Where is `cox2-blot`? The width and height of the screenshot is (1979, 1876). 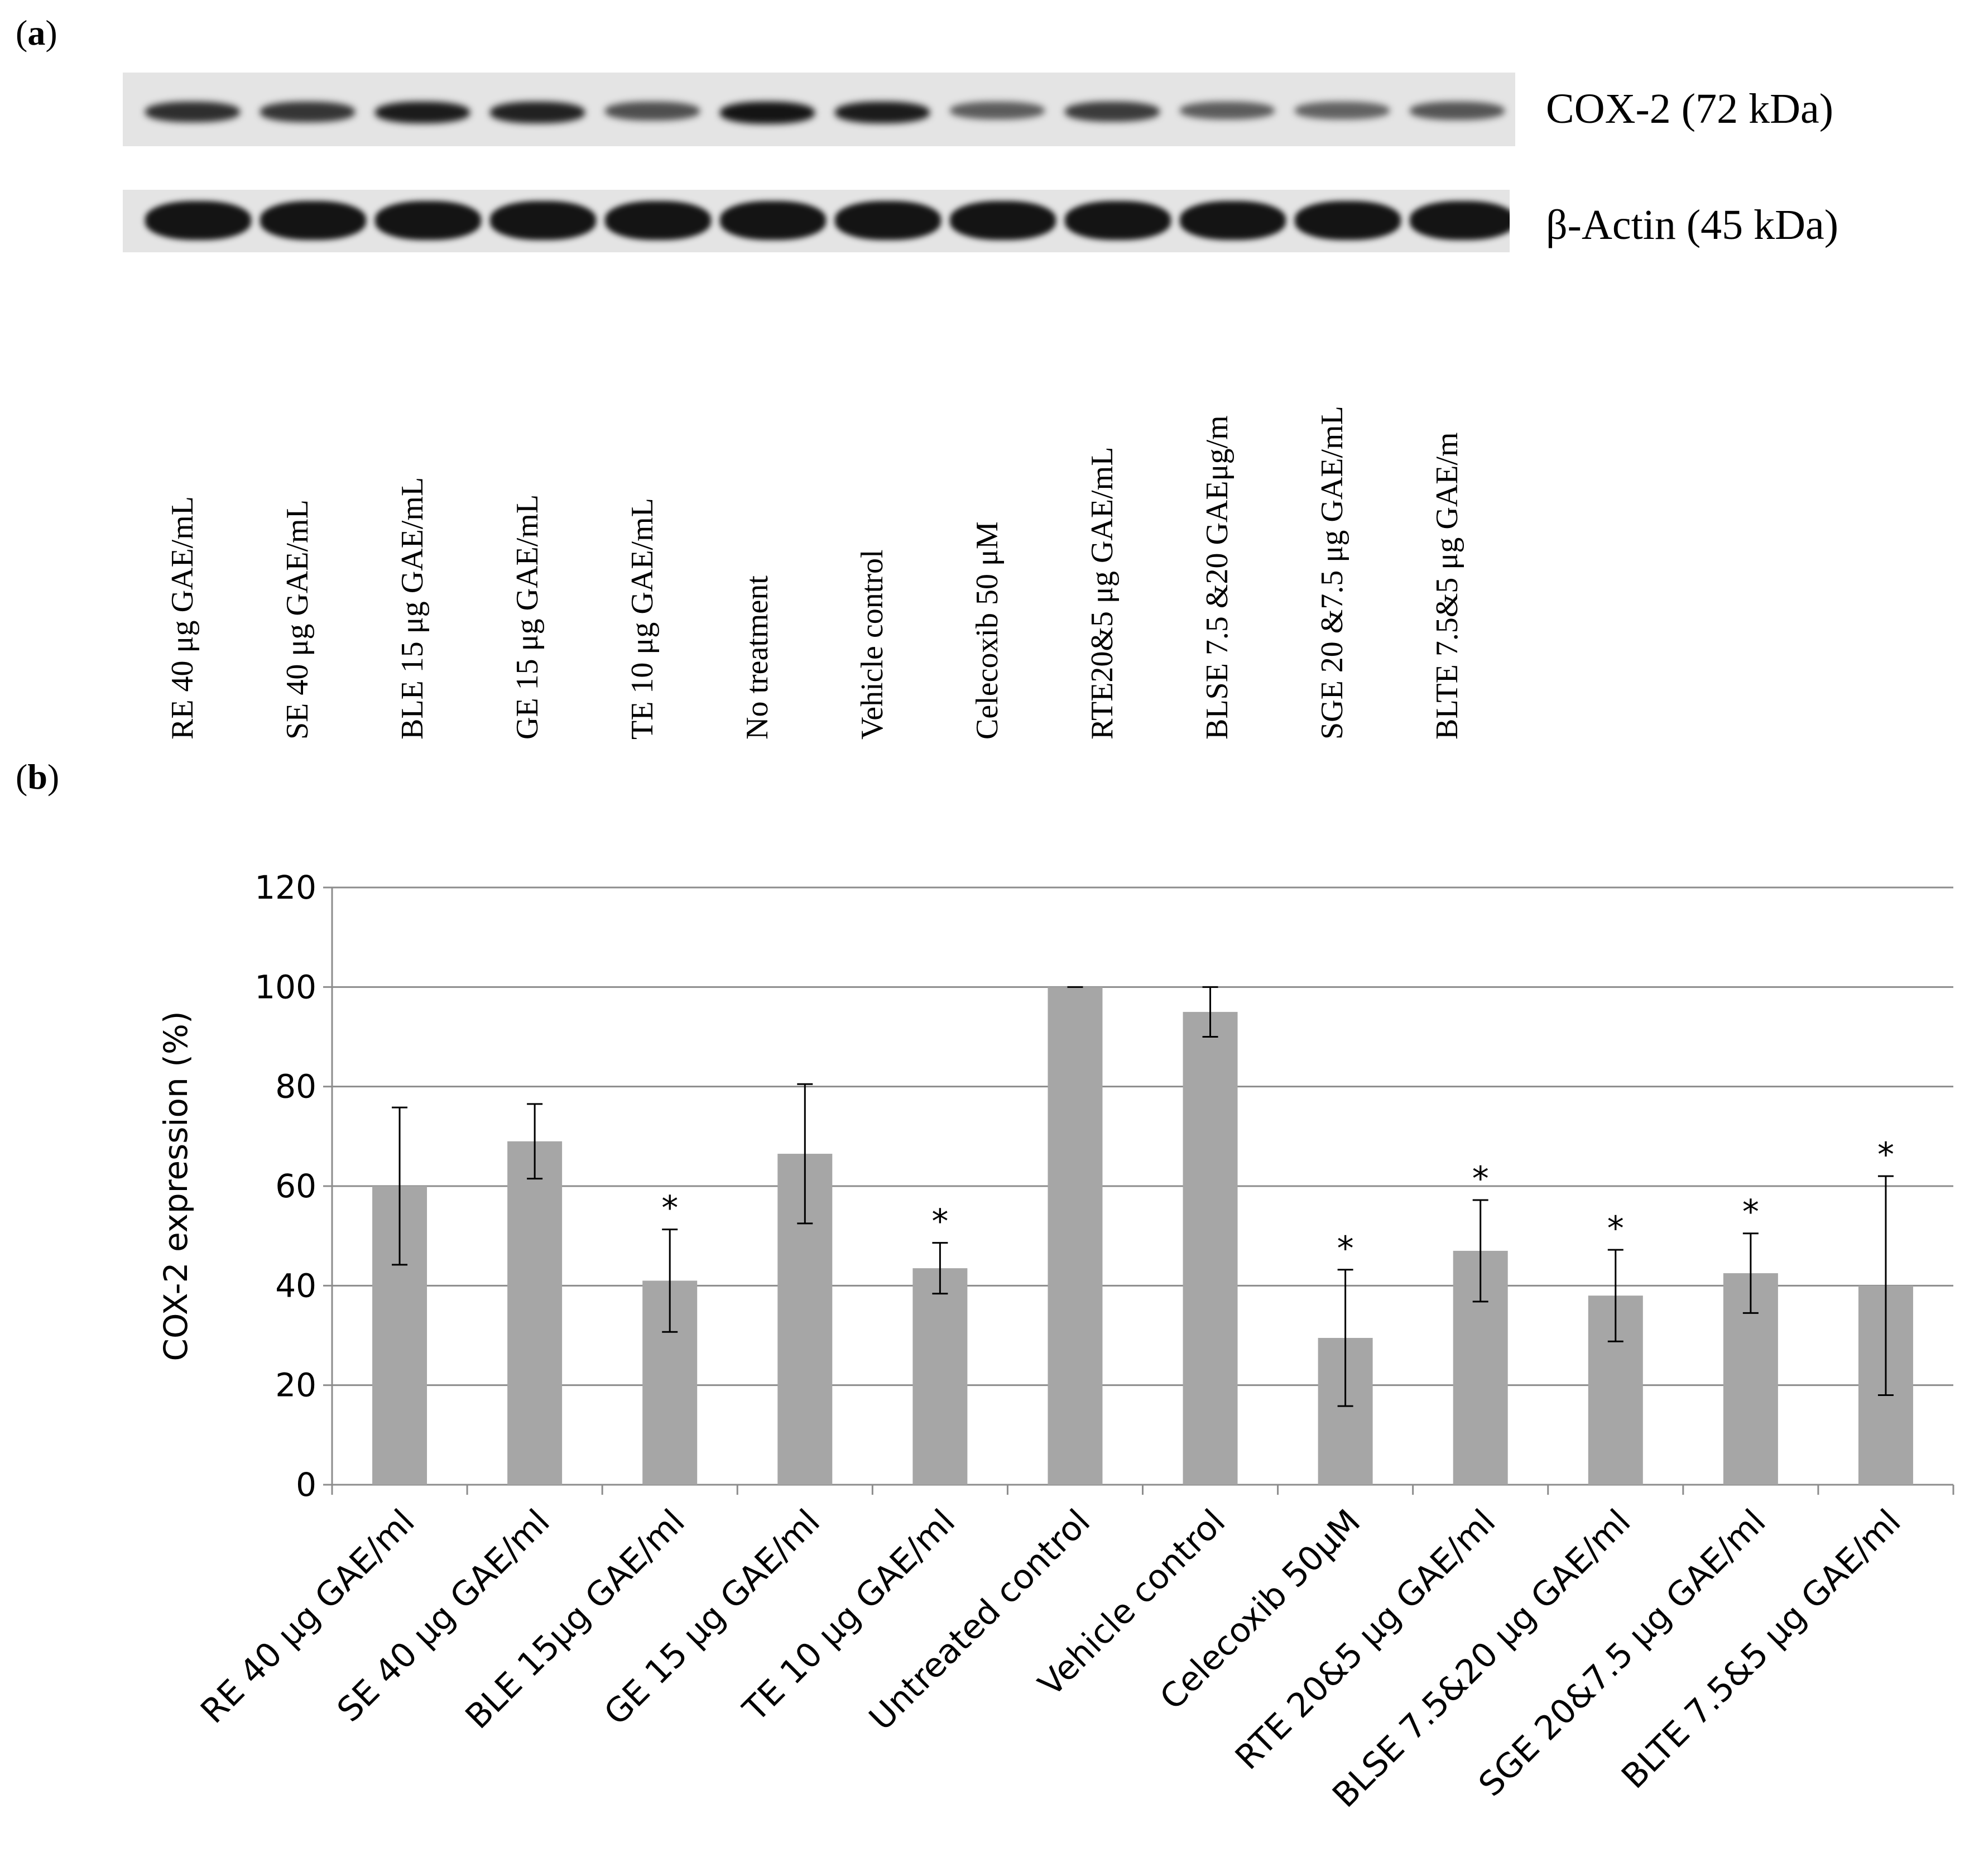 cox2-blot is located at coordinates (819, 109).